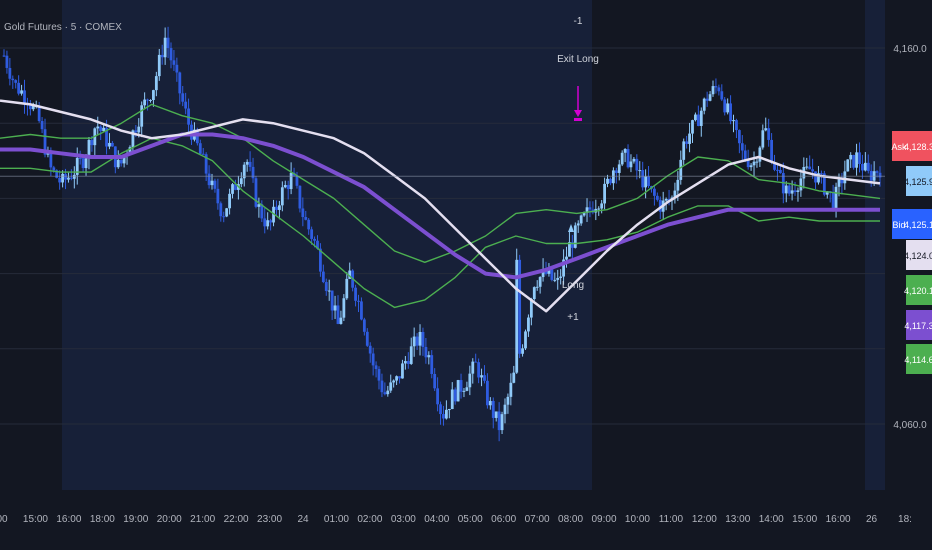 This screenshot has height=550, width=932. Describe the element at coordinates (918, 181) in the screenshot. I see `price-tag: 4,125.9` at that location.